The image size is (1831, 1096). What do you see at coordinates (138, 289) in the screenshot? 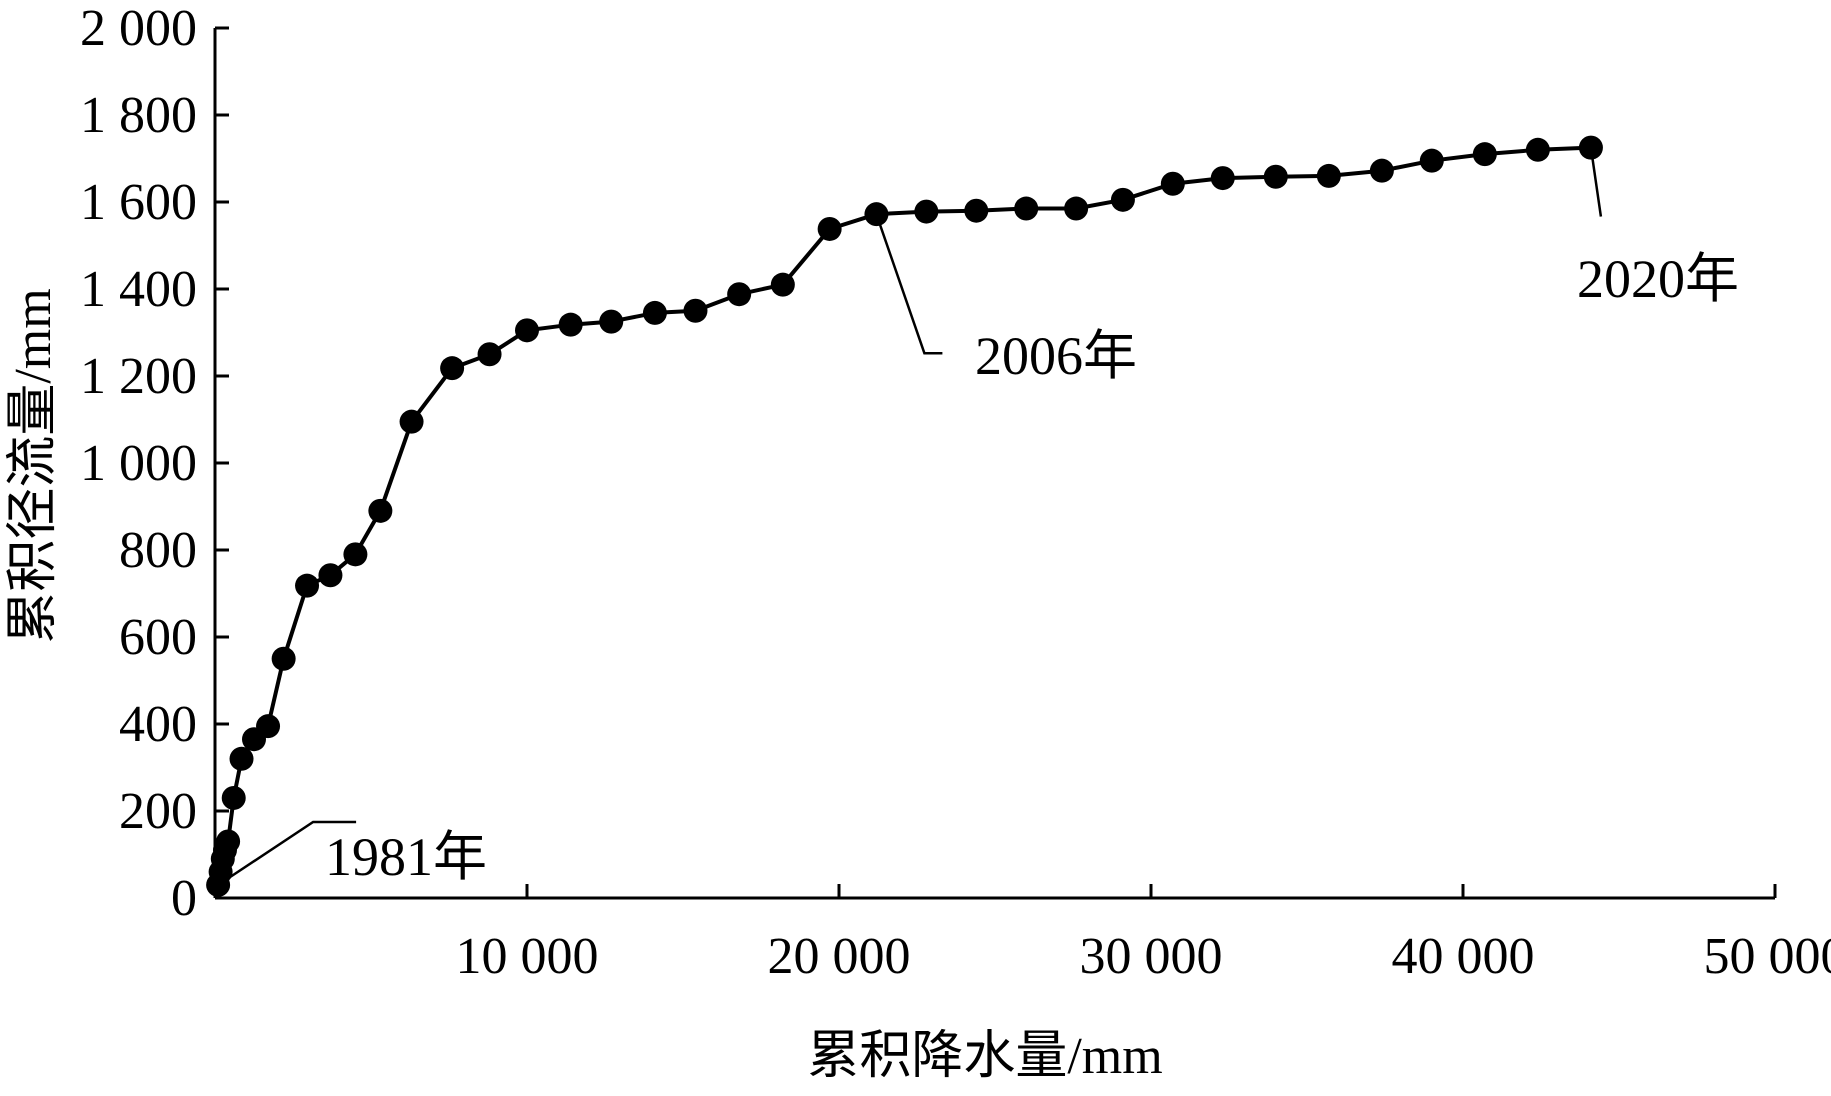
I see `y-tick-label: 1 400` at bounding box center [138, 289].